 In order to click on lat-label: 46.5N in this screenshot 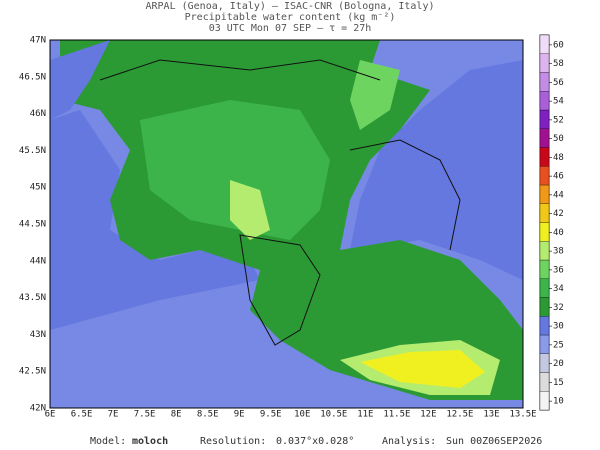, I will do `click(32, 77)`.